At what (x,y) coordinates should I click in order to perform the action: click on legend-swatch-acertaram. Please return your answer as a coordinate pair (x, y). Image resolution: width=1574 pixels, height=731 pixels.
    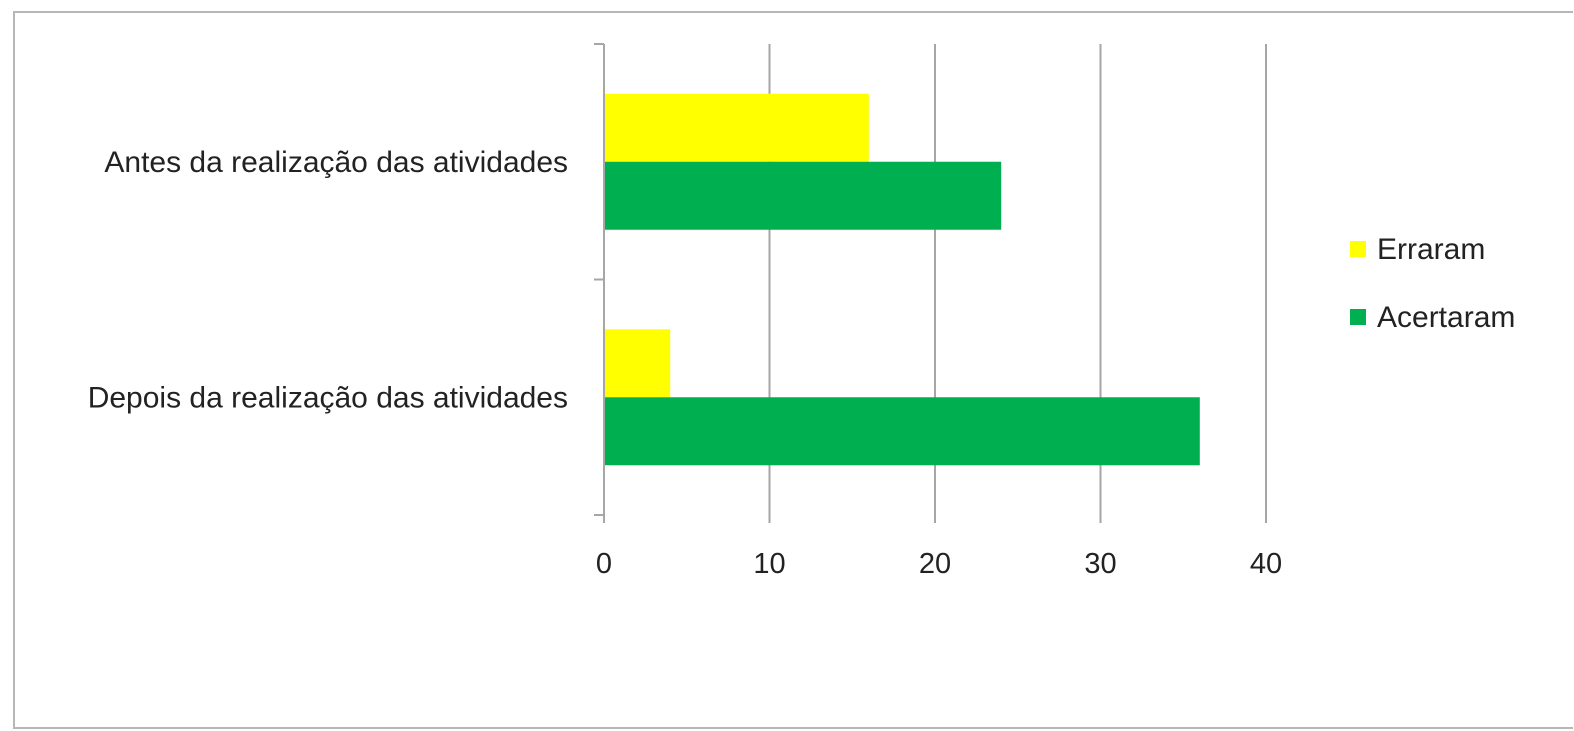
    Looking at the image, I should click on (1358, 317).